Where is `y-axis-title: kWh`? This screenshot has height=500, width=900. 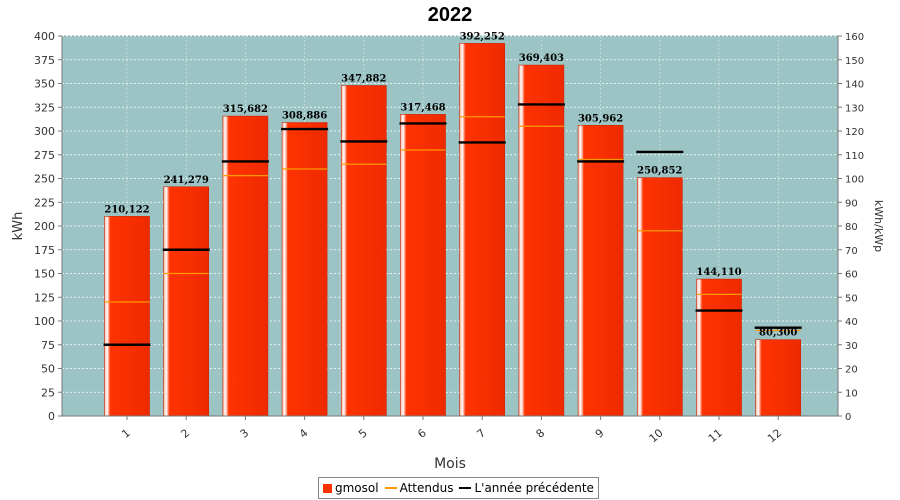 y-axis-title: kWh is located at coordinates (18, 226).